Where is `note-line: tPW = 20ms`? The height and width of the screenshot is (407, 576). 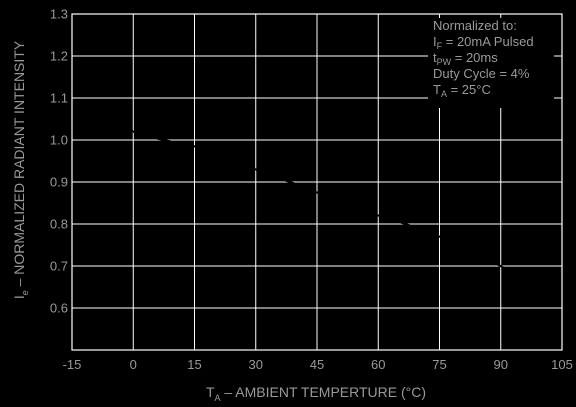
note-line: tPW = 20ms is located at coordinates (465, 58).